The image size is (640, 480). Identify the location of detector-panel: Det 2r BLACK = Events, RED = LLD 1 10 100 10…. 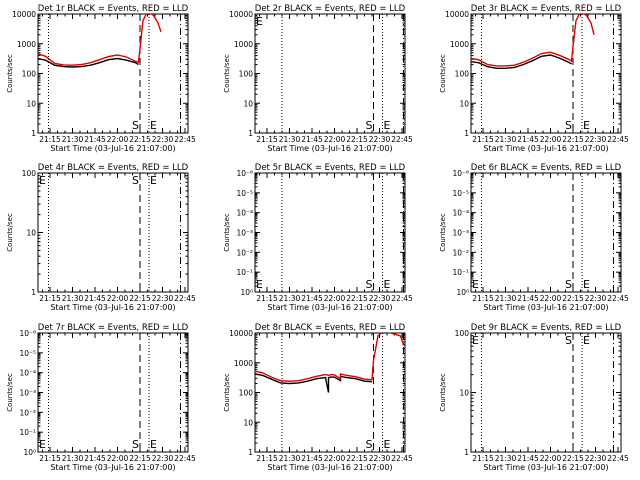
(318, 78).